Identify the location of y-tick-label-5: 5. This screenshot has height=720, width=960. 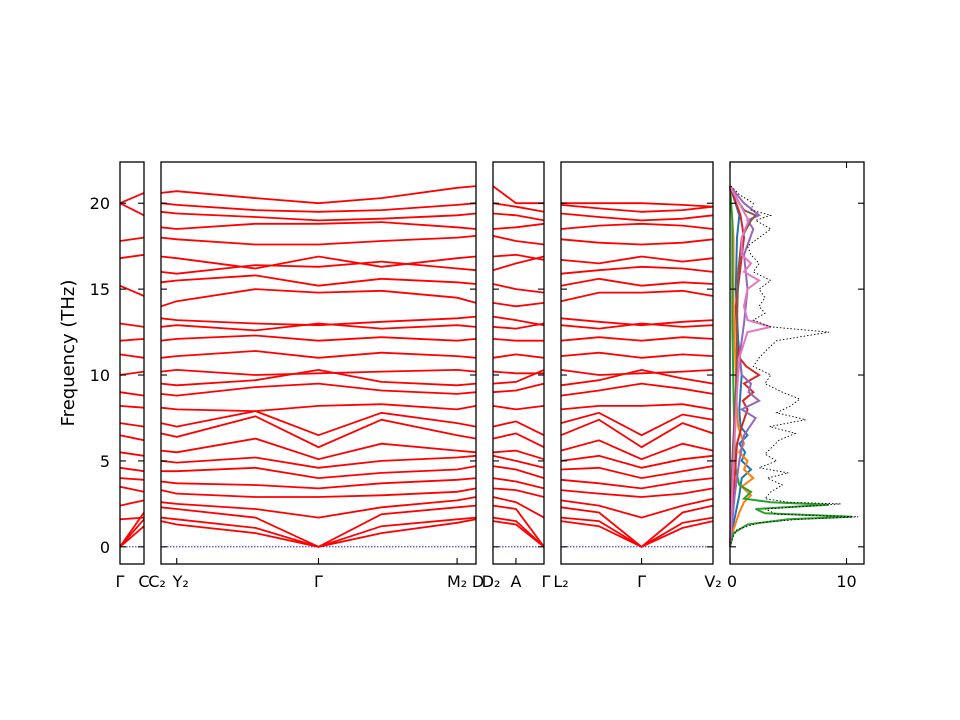
(105, 461).